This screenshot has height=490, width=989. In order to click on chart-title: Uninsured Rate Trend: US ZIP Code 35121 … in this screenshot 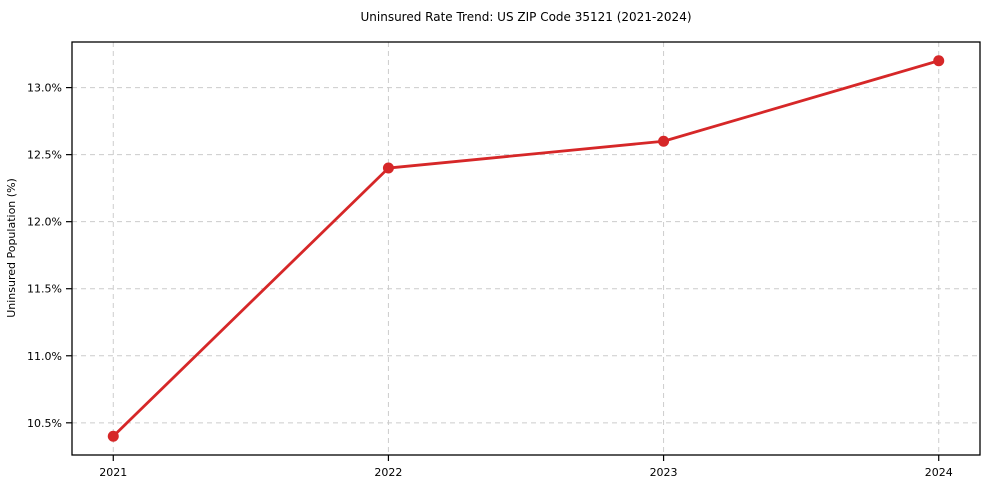, I will do `click(525, 17)`.